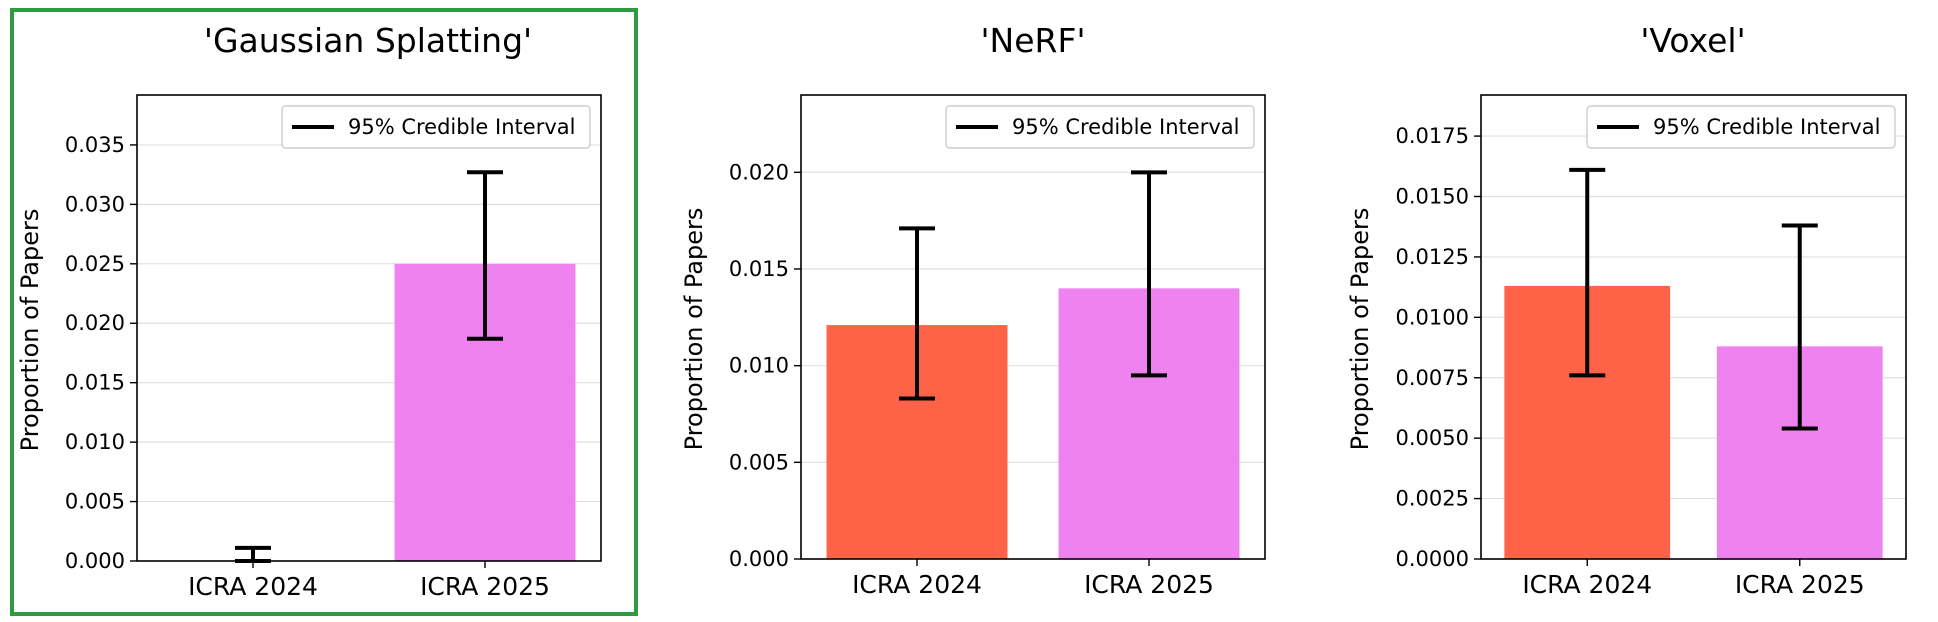 This screenshot has width=1938, height=622. I want to click on y-tick-label: 0.0050, so click(1432, 438).